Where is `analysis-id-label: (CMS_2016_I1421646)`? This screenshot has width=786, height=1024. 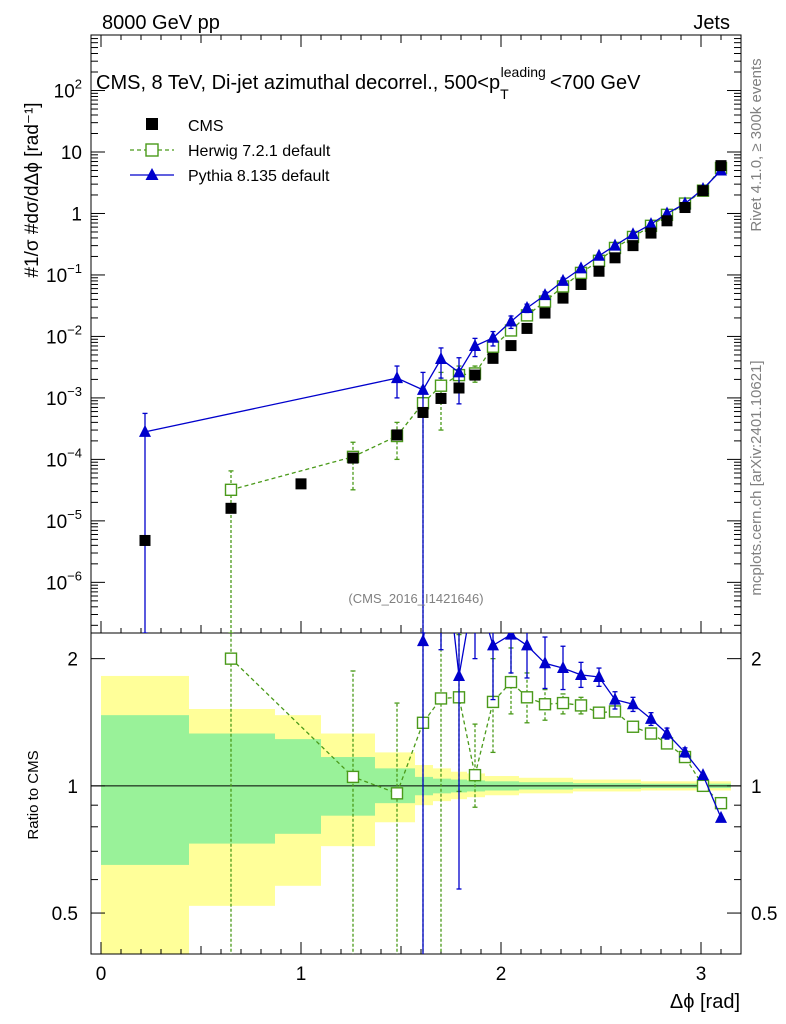
analysis-id-label: (CMS_2016_I1421646) is located at coordinates (415, 598).